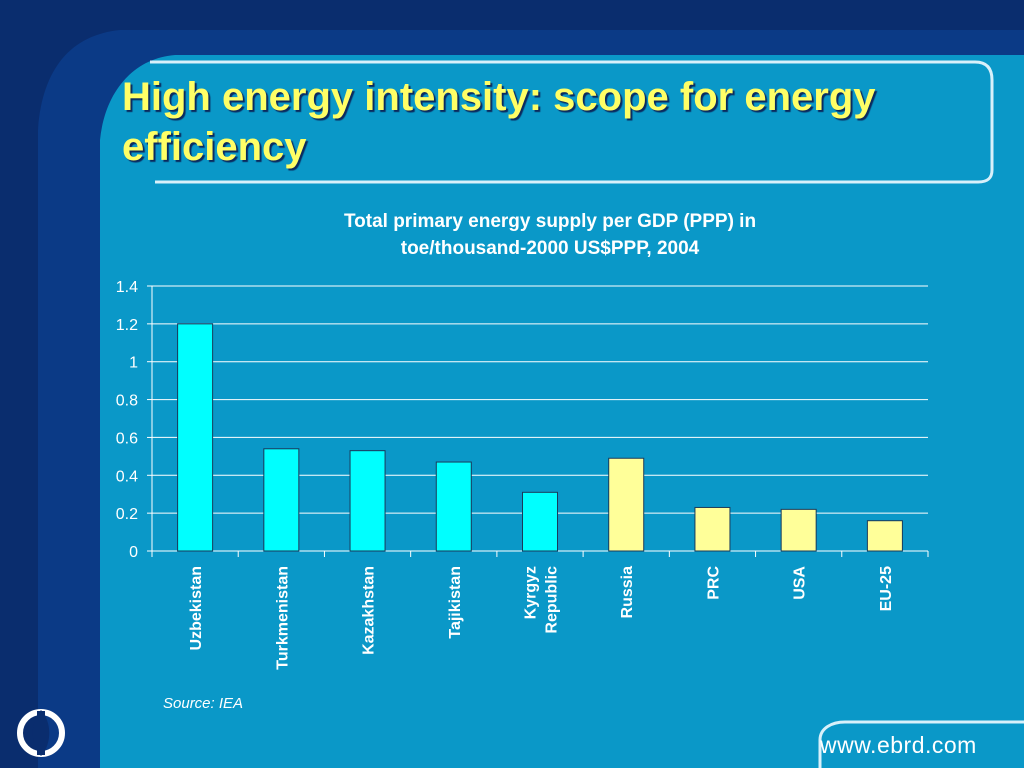  What do you see at coordinates (800, 583) in the screenshot?
I see `x-tick-label: USA` at bounding box center [800, 583].